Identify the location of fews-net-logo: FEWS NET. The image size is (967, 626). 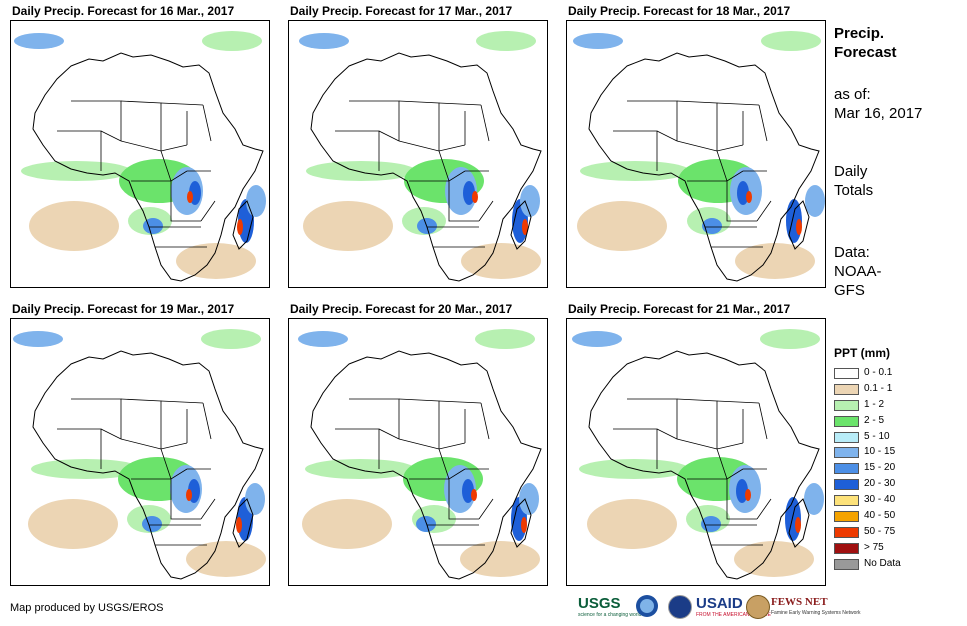
(799, 602).